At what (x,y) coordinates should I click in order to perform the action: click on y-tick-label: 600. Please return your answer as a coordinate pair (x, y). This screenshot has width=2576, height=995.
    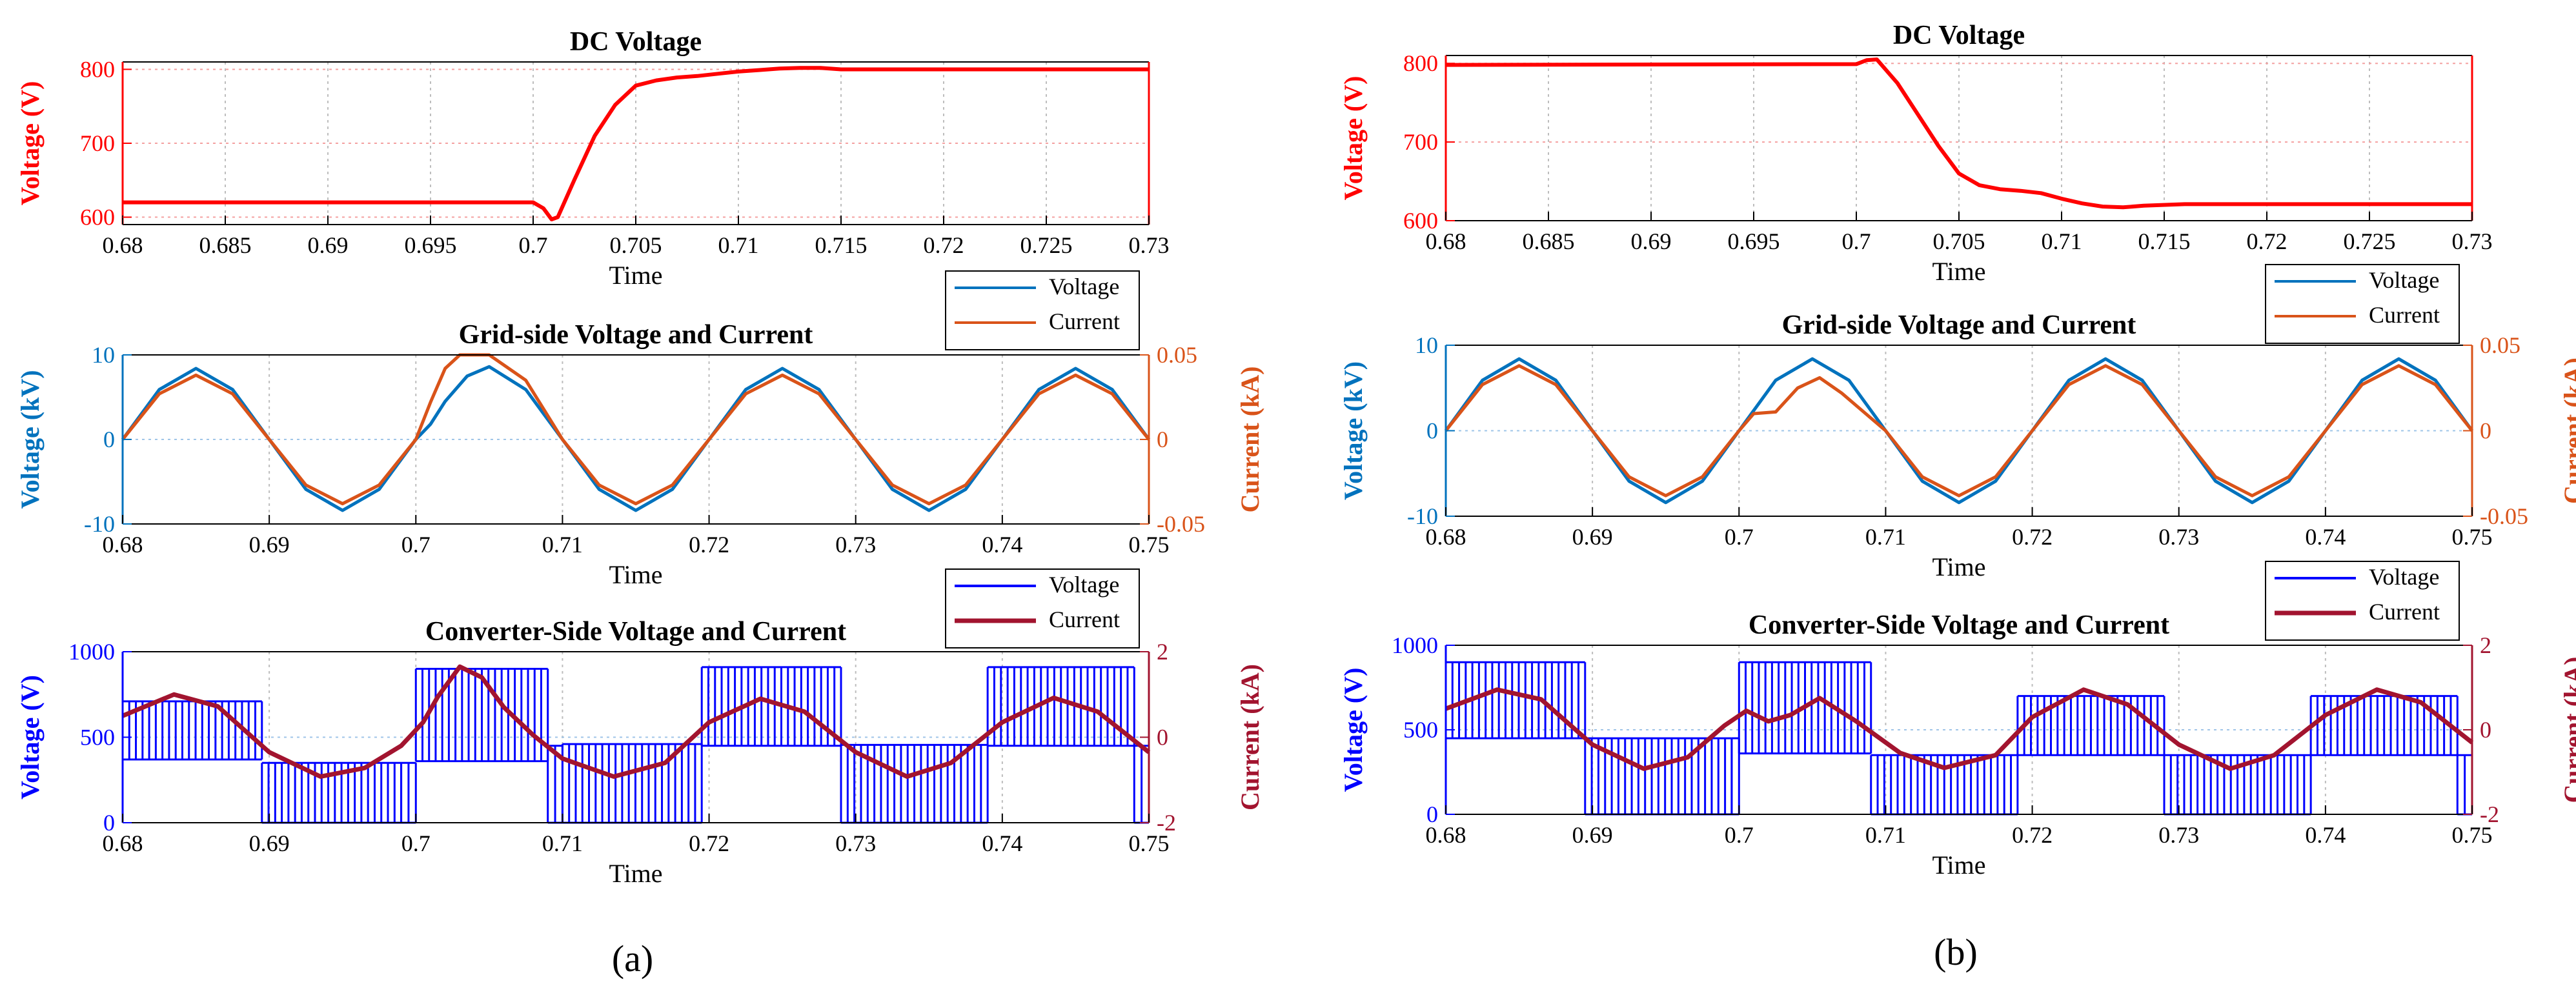
    Looking at the image, I should click on (97, 218).